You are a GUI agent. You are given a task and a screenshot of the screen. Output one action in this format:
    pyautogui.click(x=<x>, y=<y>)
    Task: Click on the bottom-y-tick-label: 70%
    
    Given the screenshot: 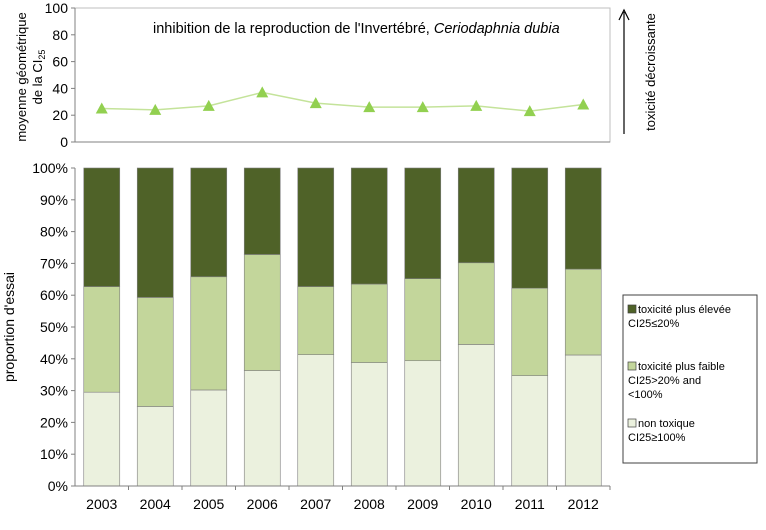 What is the action you would take?
    pyautogui.click(x=54, y=263)
    